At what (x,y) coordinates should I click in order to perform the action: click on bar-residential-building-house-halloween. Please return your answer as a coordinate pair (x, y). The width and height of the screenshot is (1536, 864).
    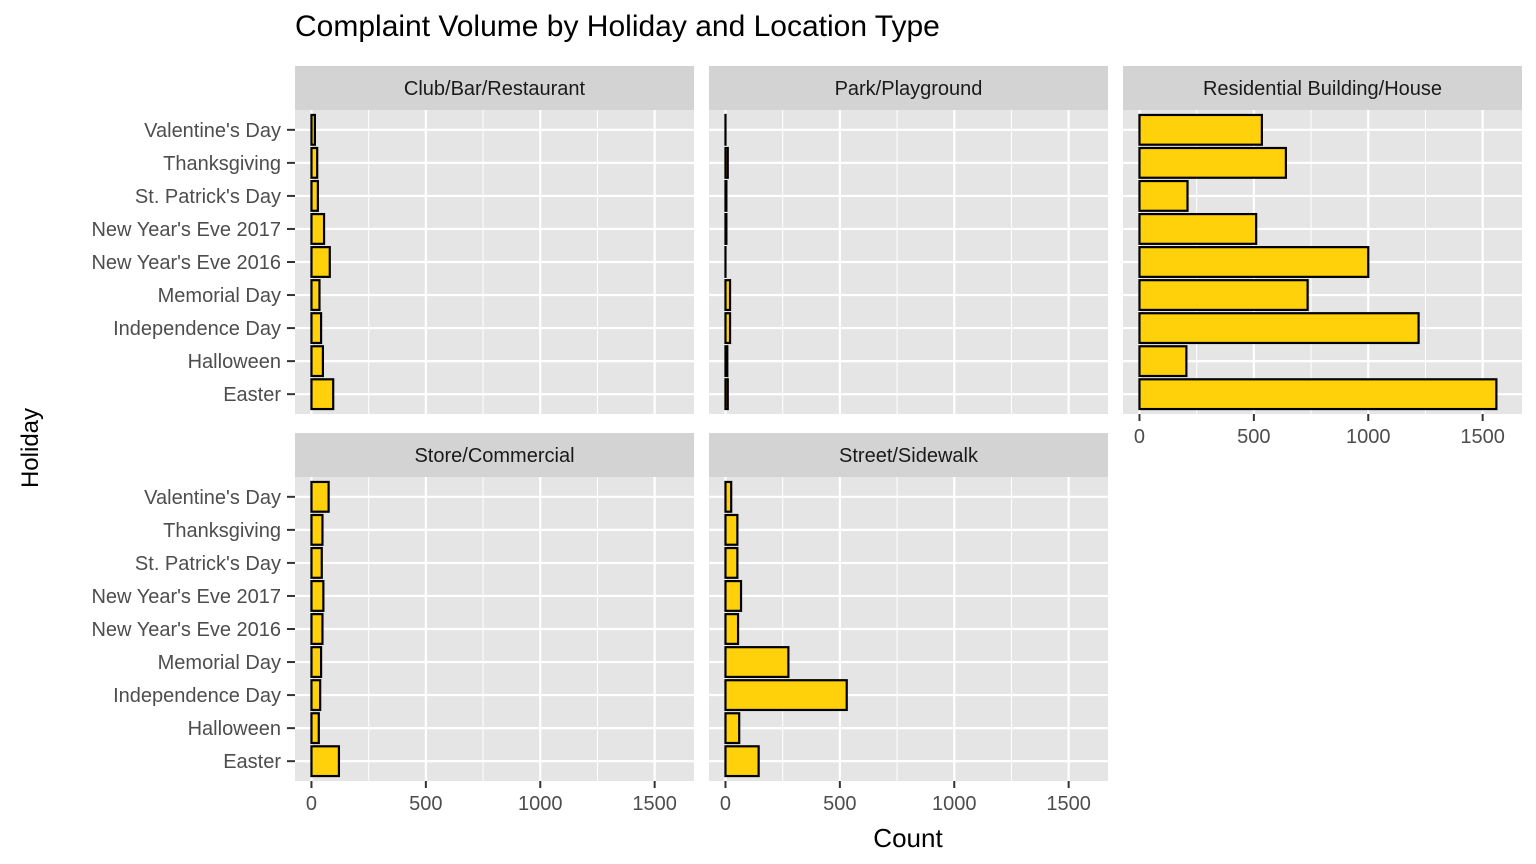
    Looking at the image, I should click on (1163, 361).